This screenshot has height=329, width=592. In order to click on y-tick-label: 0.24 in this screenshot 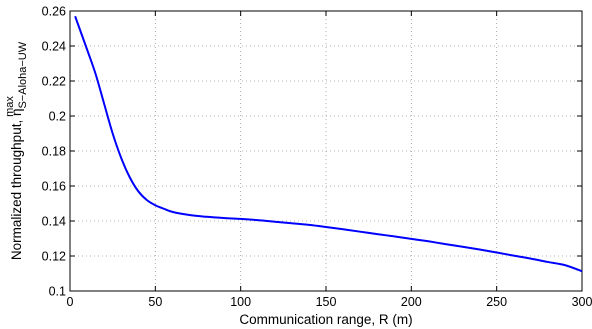, I will do `click(54, 47)`.